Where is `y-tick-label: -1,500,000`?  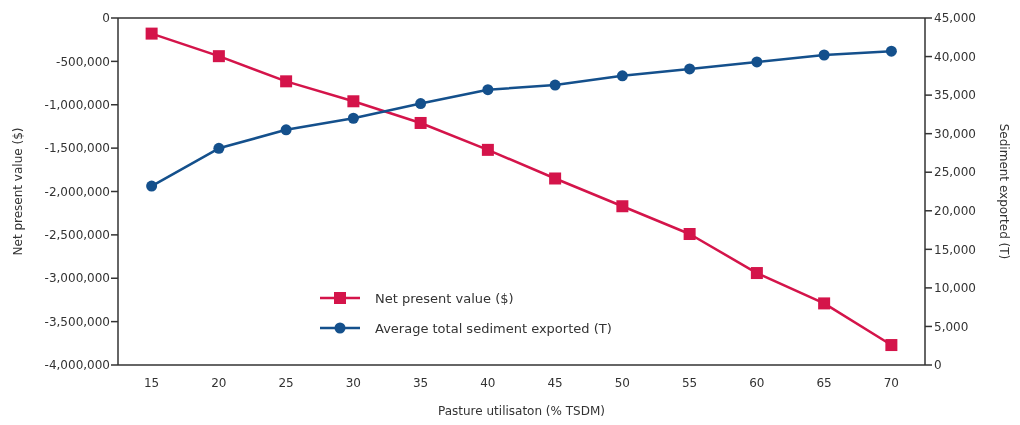 y-tick-label: -1,500,000 is located at coordinates (77, 148).